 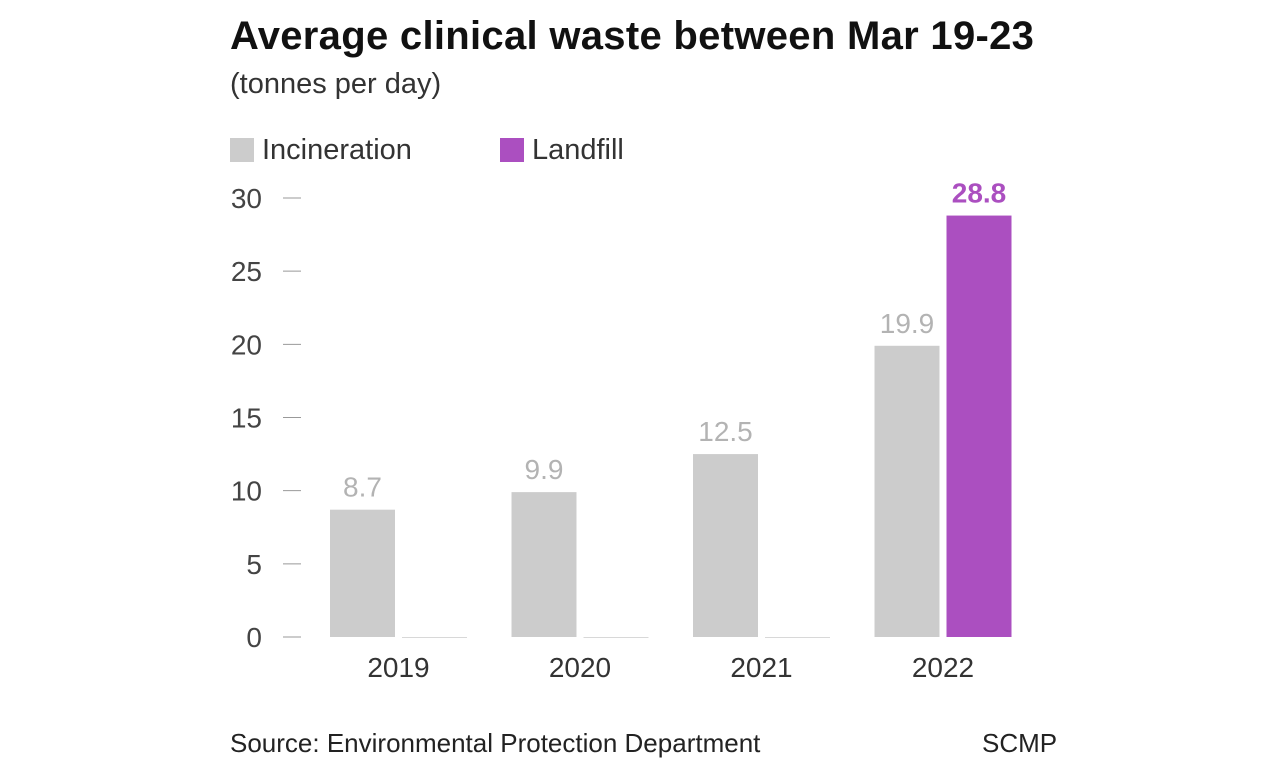 I want to click on data-label-incineration-2022: 19.9, so click(x=907, y=323).